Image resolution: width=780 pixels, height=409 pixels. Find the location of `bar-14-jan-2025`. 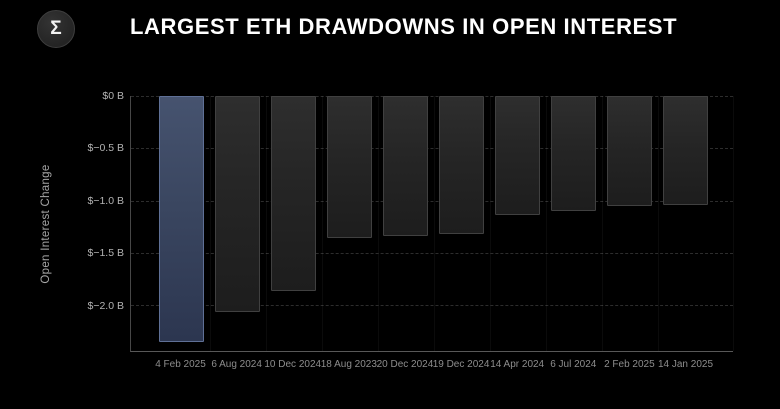

bar-14-jan-2025 is located at coordinates (685, 150).